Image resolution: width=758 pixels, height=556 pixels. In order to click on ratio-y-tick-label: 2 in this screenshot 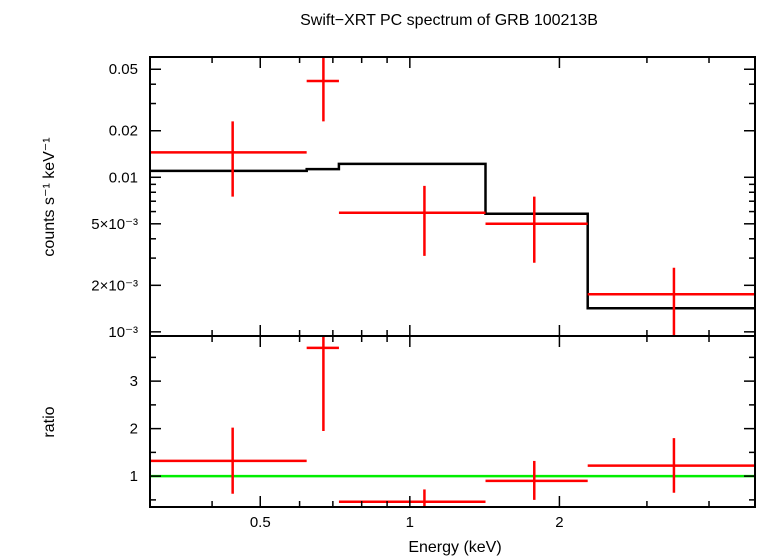, I will do `click(134, 429)`.